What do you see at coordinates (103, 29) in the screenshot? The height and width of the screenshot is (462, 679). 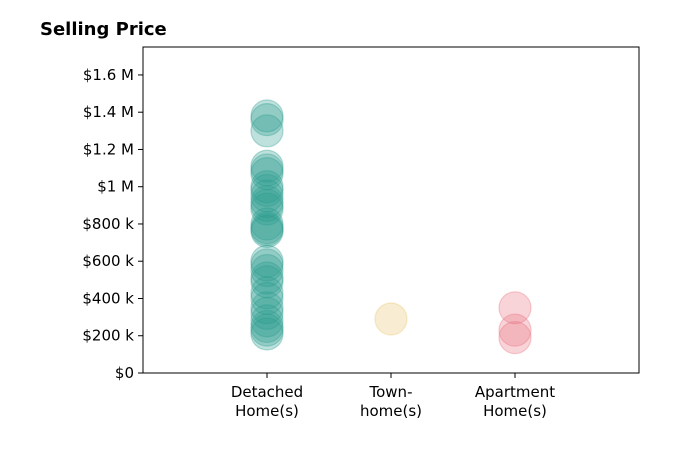 I see `chart-title: Selling Price` at bounding box center [103, 29].